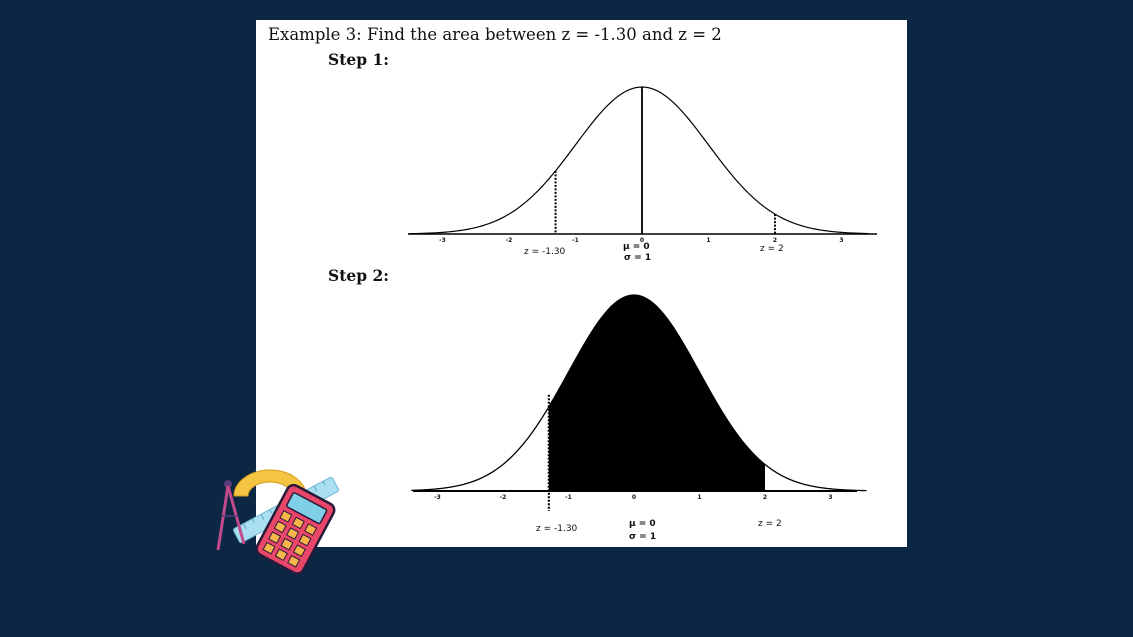  I want to click on step-1-tick-label: 3, so click(841, 240).